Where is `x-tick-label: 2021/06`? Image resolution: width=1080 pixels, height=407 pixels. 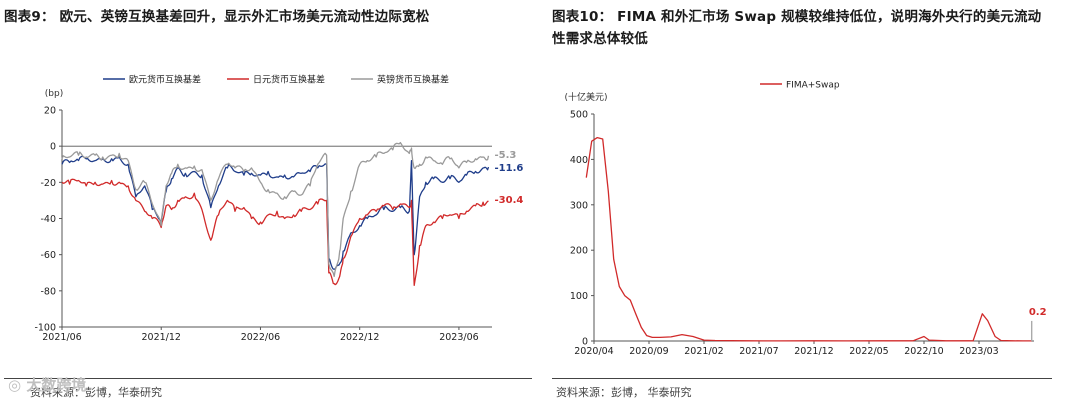
x-tick-label: 2021/06 is located at coordinates (61, 337).